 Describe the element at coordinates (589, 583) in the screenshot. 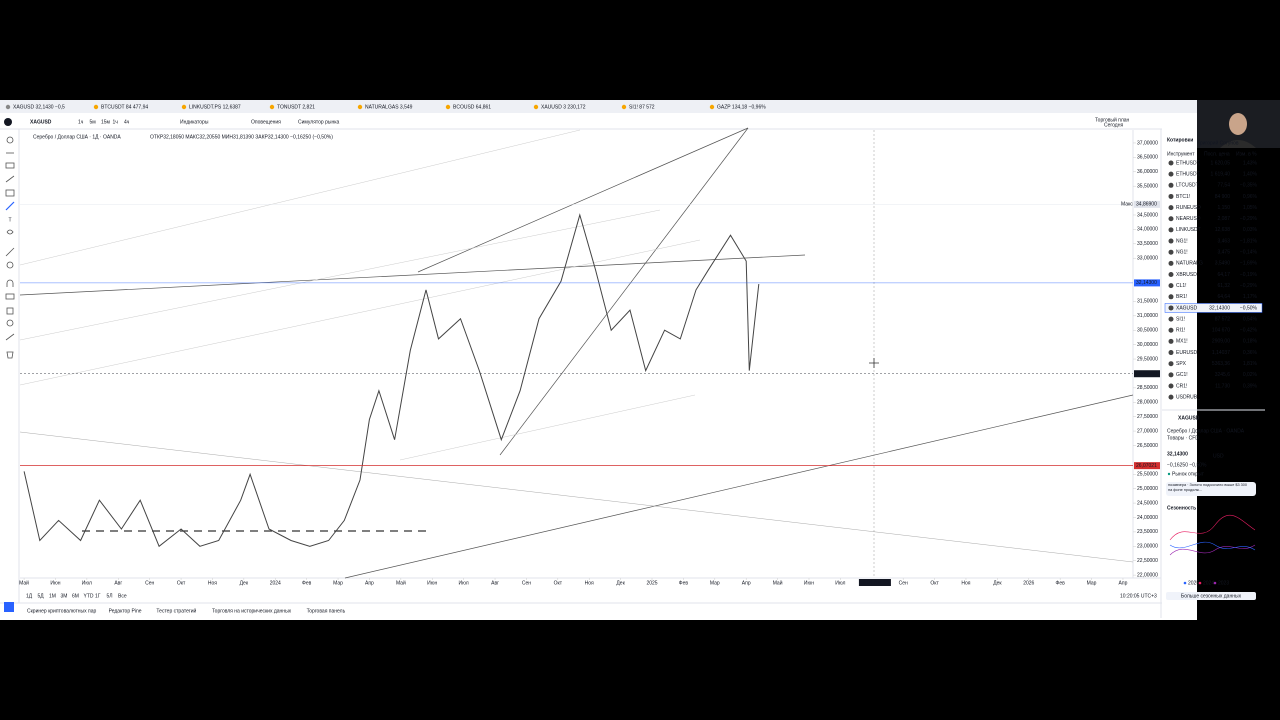

I see `x-tick-label: Ноя` at that location.